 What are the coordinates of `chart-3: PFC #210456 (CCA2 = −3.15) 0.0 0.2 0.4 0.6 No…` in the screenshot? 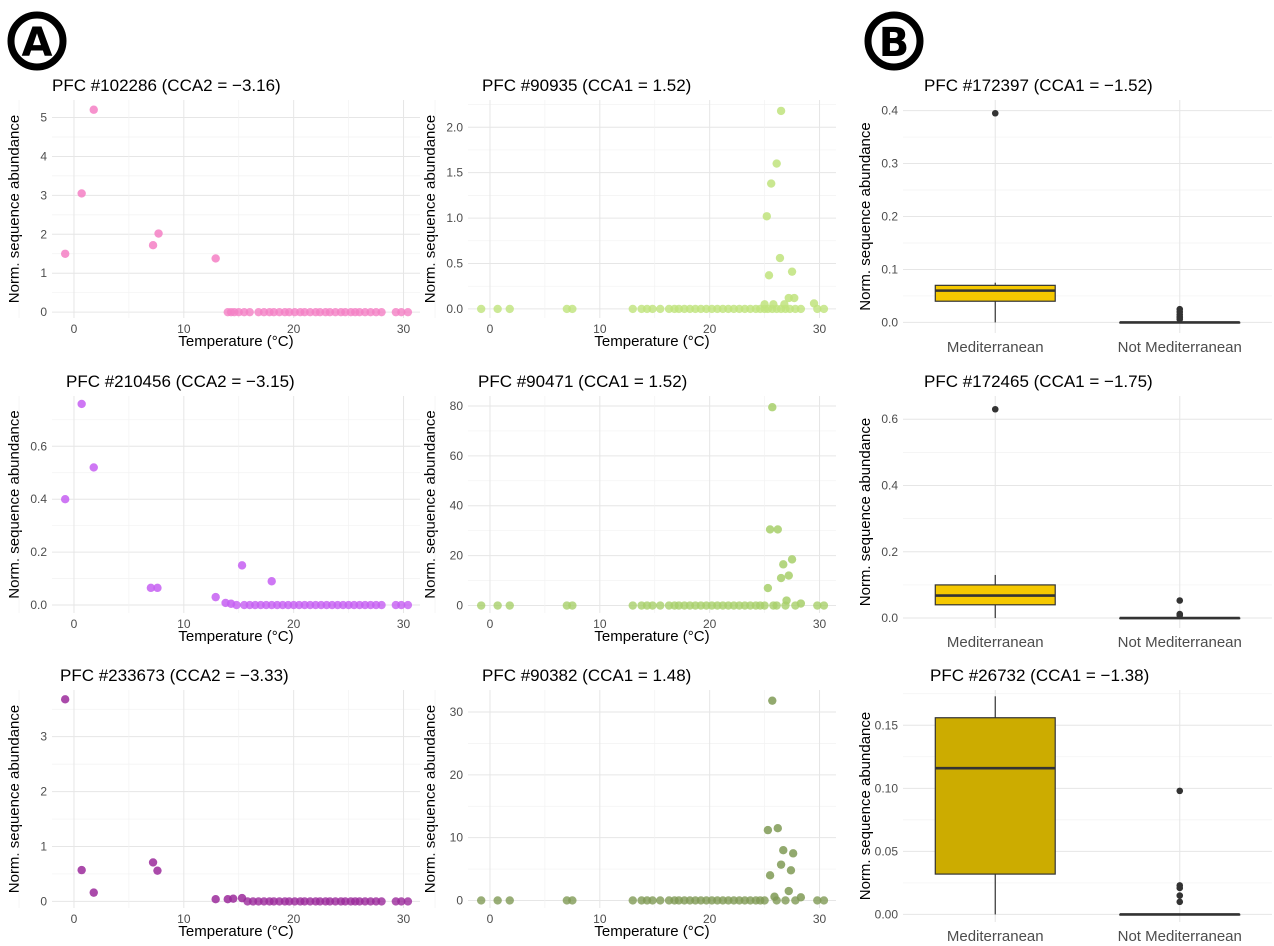 It's located at (213, 508).